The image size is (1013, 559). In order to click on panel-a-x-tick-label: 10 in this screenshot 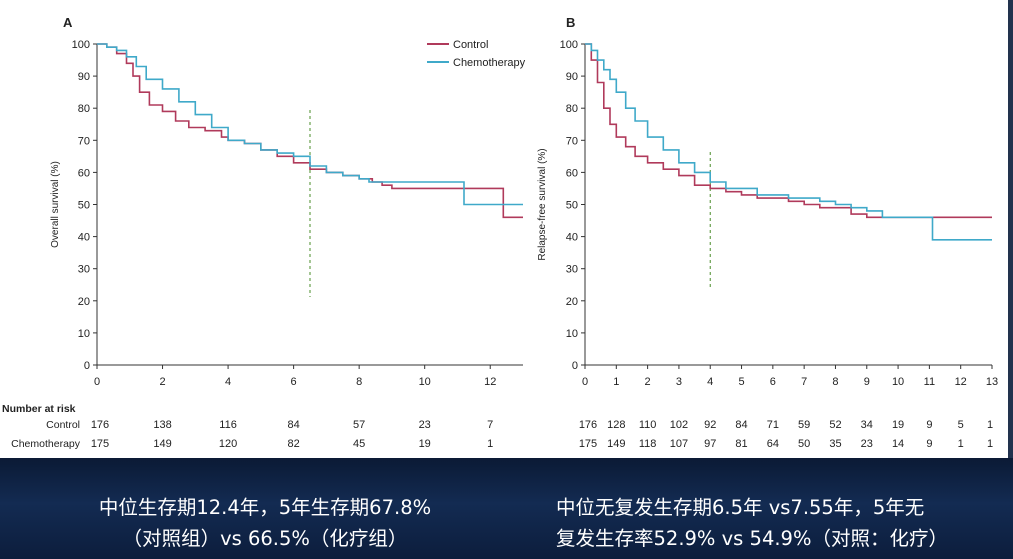, I will do `click(425, 382)`.